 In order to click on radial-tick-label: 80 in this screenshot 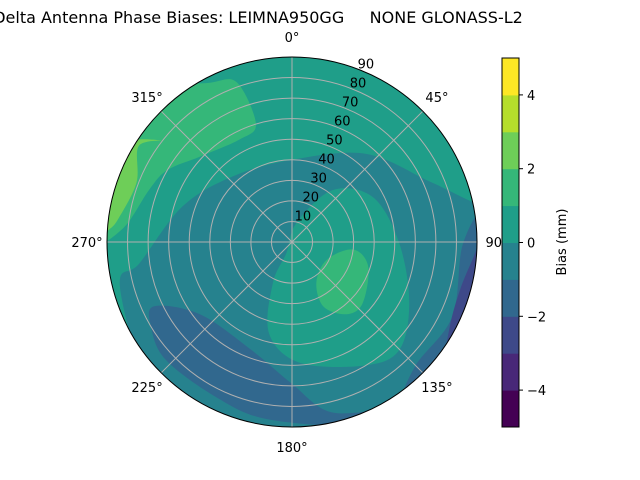, I will do `click(358, 84)`.